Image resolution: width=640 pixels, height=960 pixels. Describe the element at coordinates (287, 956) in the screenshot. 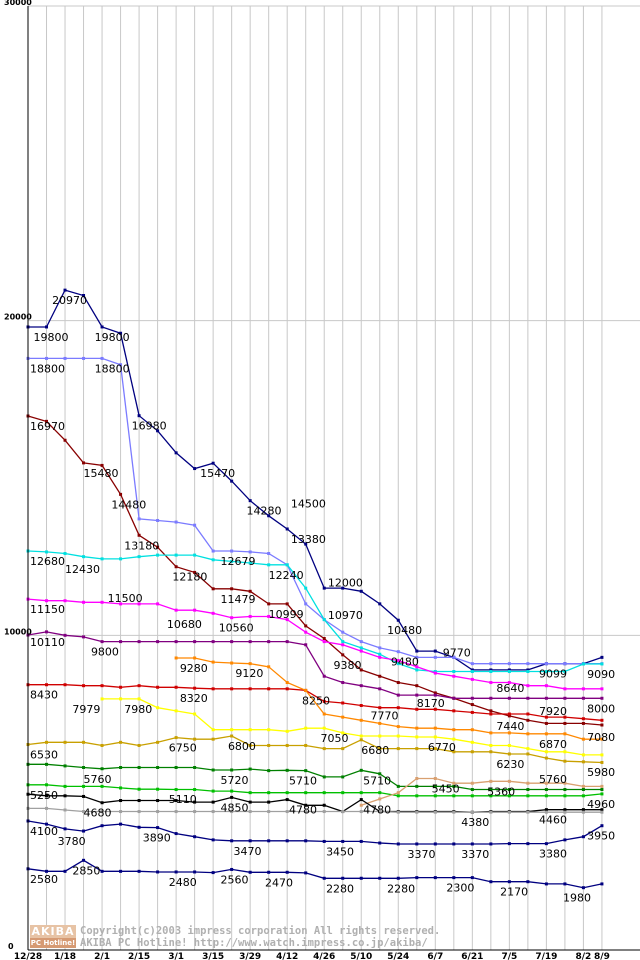

I see `x-tick-label: 4/12` at that location.